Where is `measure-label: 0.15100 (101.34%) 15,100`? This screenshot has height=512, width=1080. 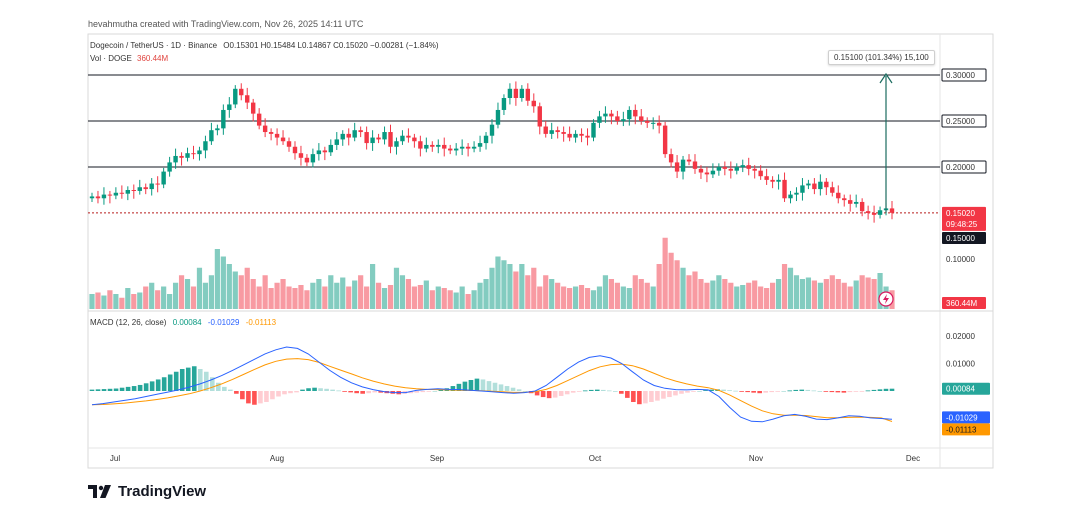 measure-label: 0.15100 (101.34%) 15,100 is located at coordinates (881, 57).